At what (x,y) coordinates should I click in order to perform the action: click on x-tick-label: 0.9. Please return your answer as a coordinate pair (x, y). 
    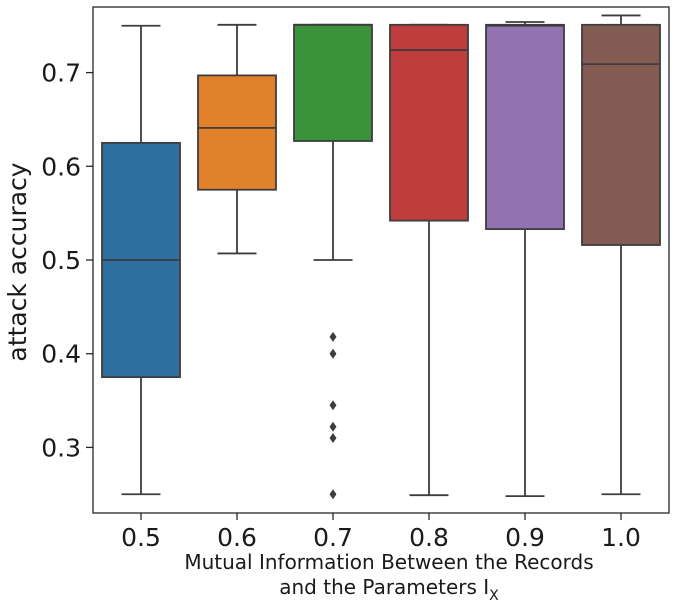
    Looking at the image, I should click on (525, 537).